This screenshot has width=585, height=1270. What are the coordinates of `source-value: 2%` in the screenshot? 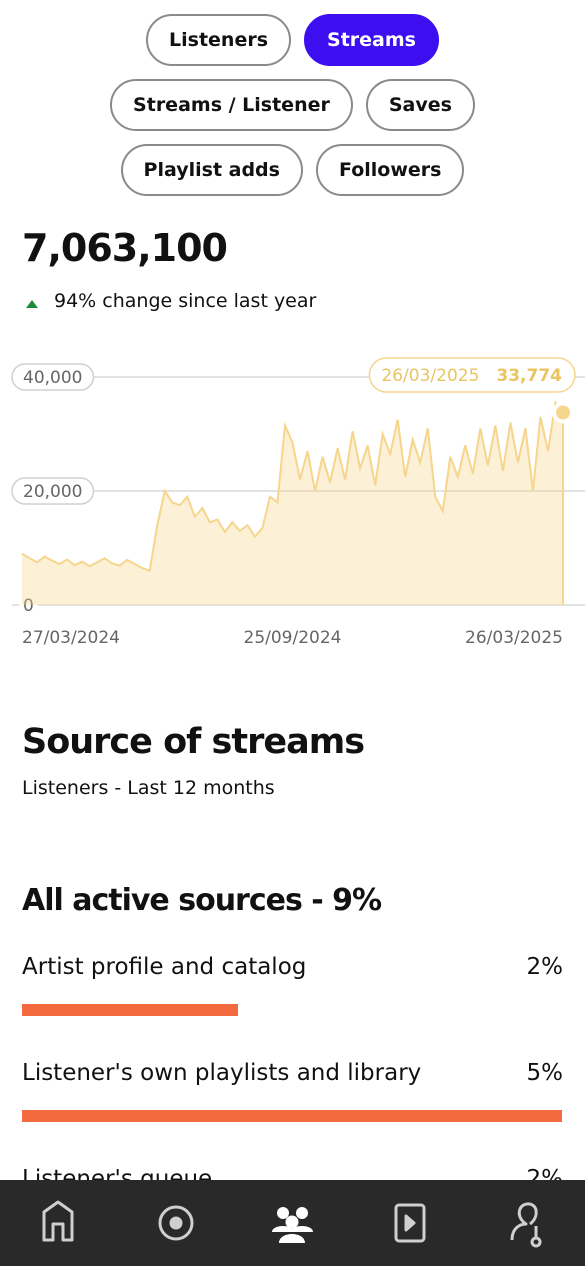 It's located at (545, 967).